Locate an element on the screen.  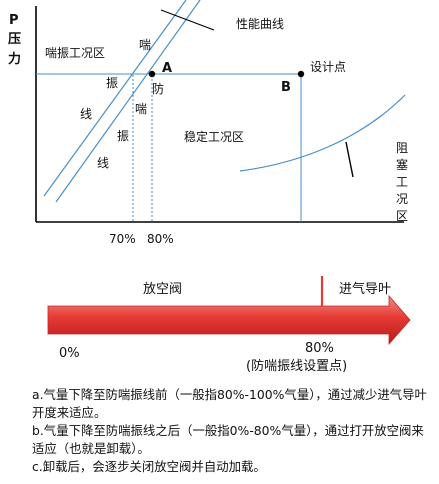
choke-char-1: 阻 is located at coordinates (402, 148).